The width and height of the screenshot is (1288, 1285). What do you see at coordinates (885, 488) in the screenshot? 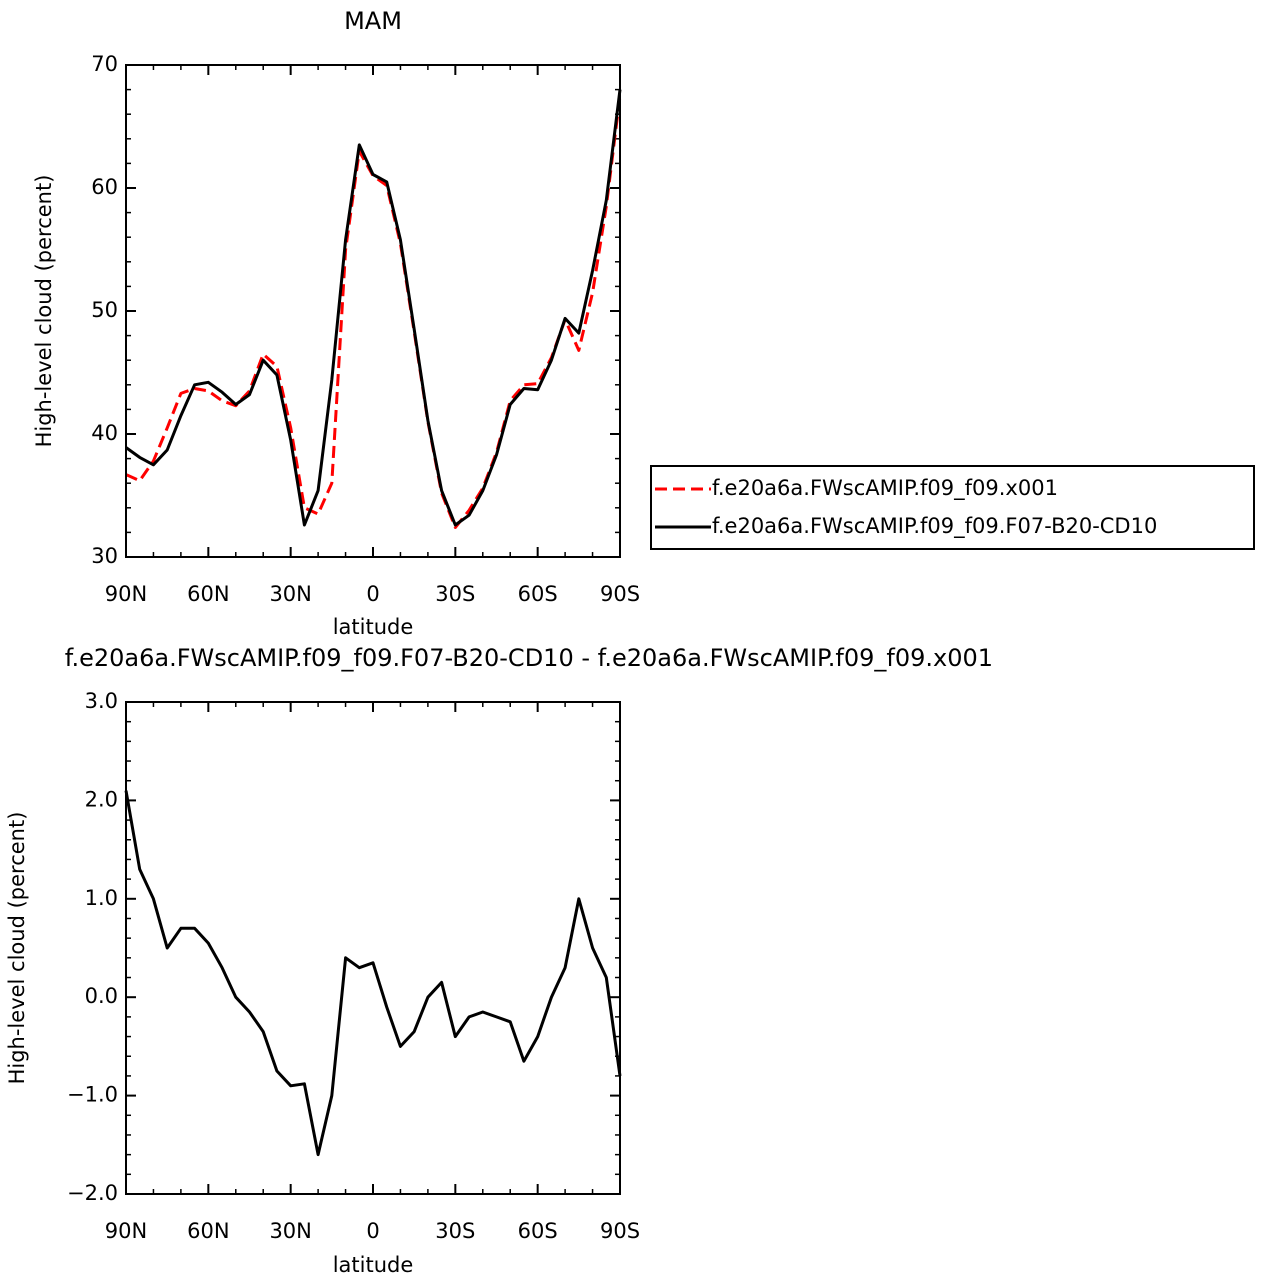
I see `legend-label: f.e20a6a.FWscAMIP.f09_f09.x001` at bounding box center [885, 488].